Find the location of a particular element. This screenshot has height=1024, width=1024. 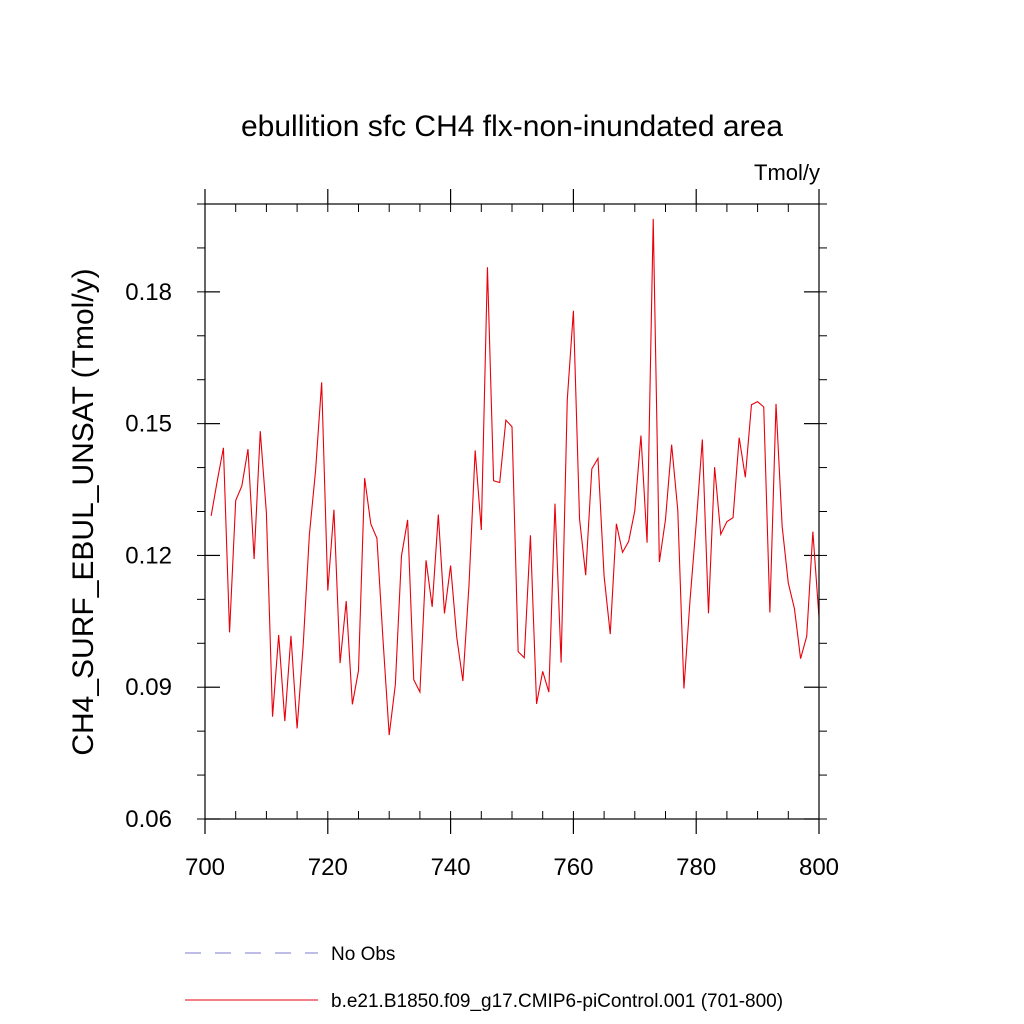

x-tick-label: 700 is located at coordinates (205, 867).